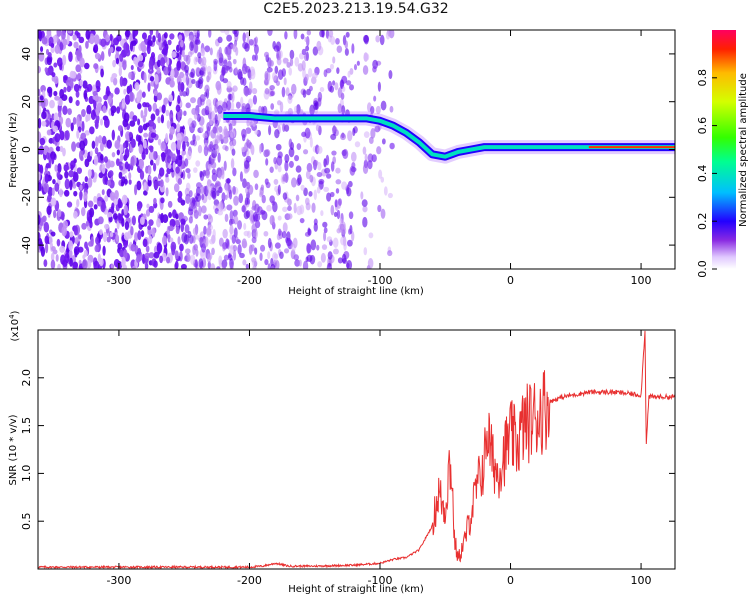 This screenshot has height=600, width=750. Describe the element at coordinates (702, 126) in the screenshot. I see `colorbar-tick-label: 0.6` at that location.